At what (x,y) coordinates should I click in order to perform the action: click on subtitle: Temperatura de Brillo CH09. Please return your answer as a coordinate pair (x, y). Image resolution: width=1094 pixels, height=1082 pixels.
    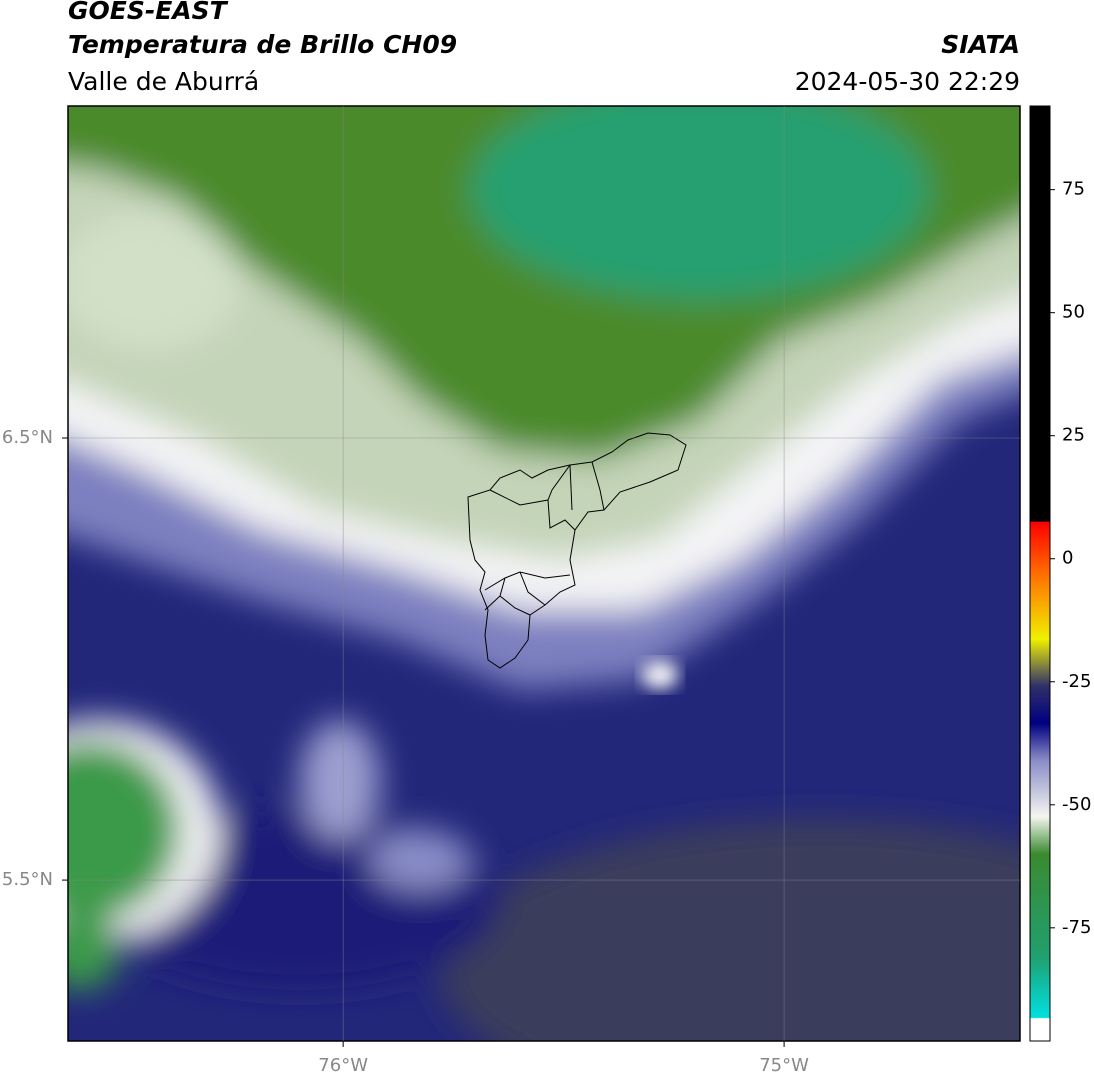
    Looking at the image, I should click on (262, 44).